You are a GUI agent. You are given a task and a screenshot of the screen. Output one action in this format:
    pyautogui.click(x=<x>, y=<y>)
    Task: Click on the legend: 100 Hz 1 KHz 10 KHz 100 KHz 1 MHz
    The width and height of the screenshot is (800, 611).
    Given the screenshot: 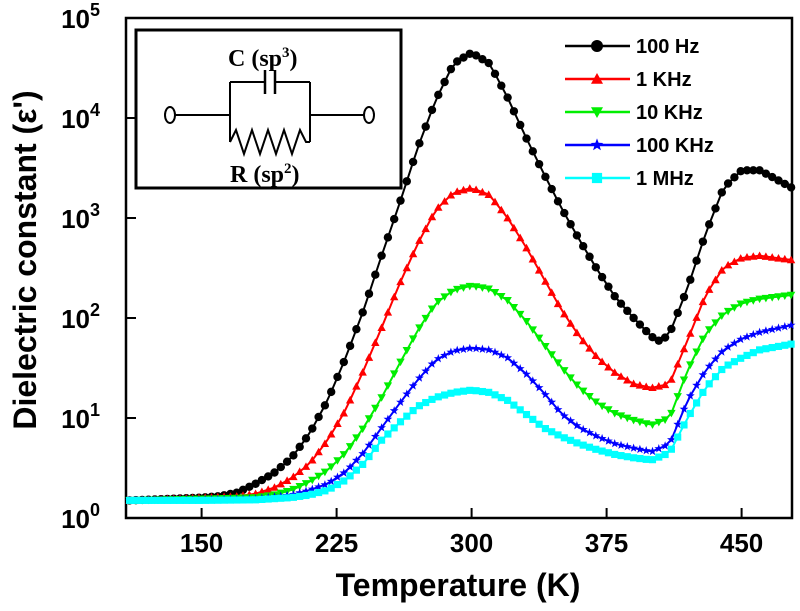 What is the action you would take?
    pyautogui.click(x=639, y=113)
    